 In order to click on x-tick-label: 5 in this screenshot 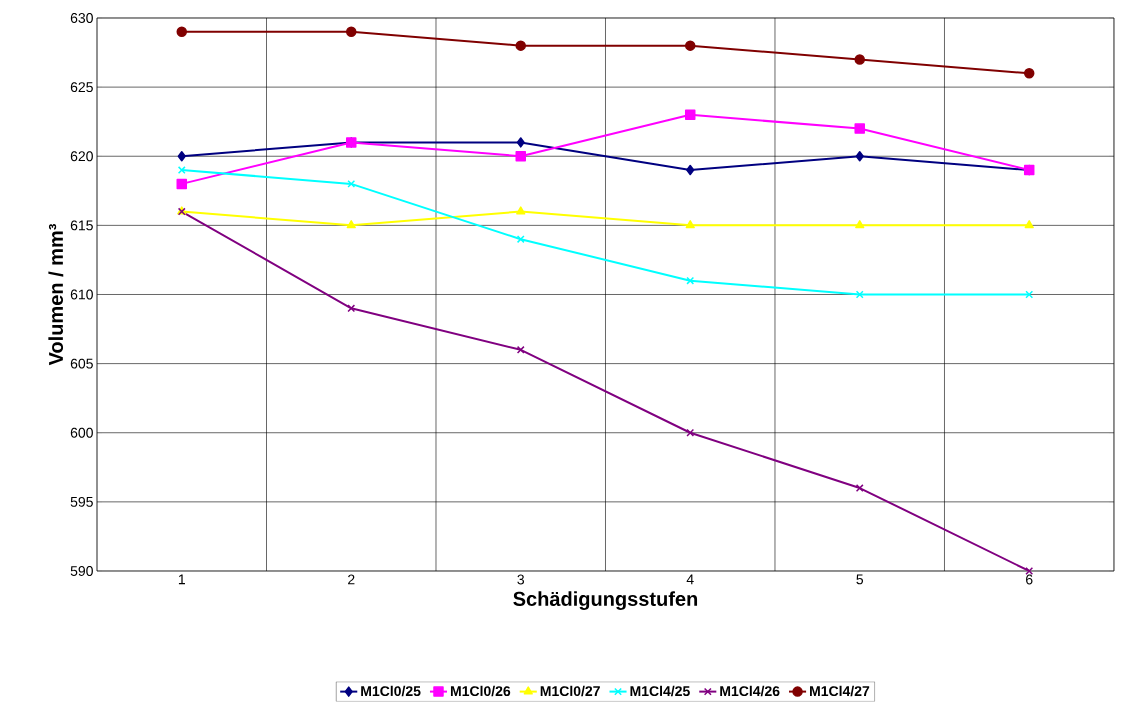, I will do `click(860, 579)`.